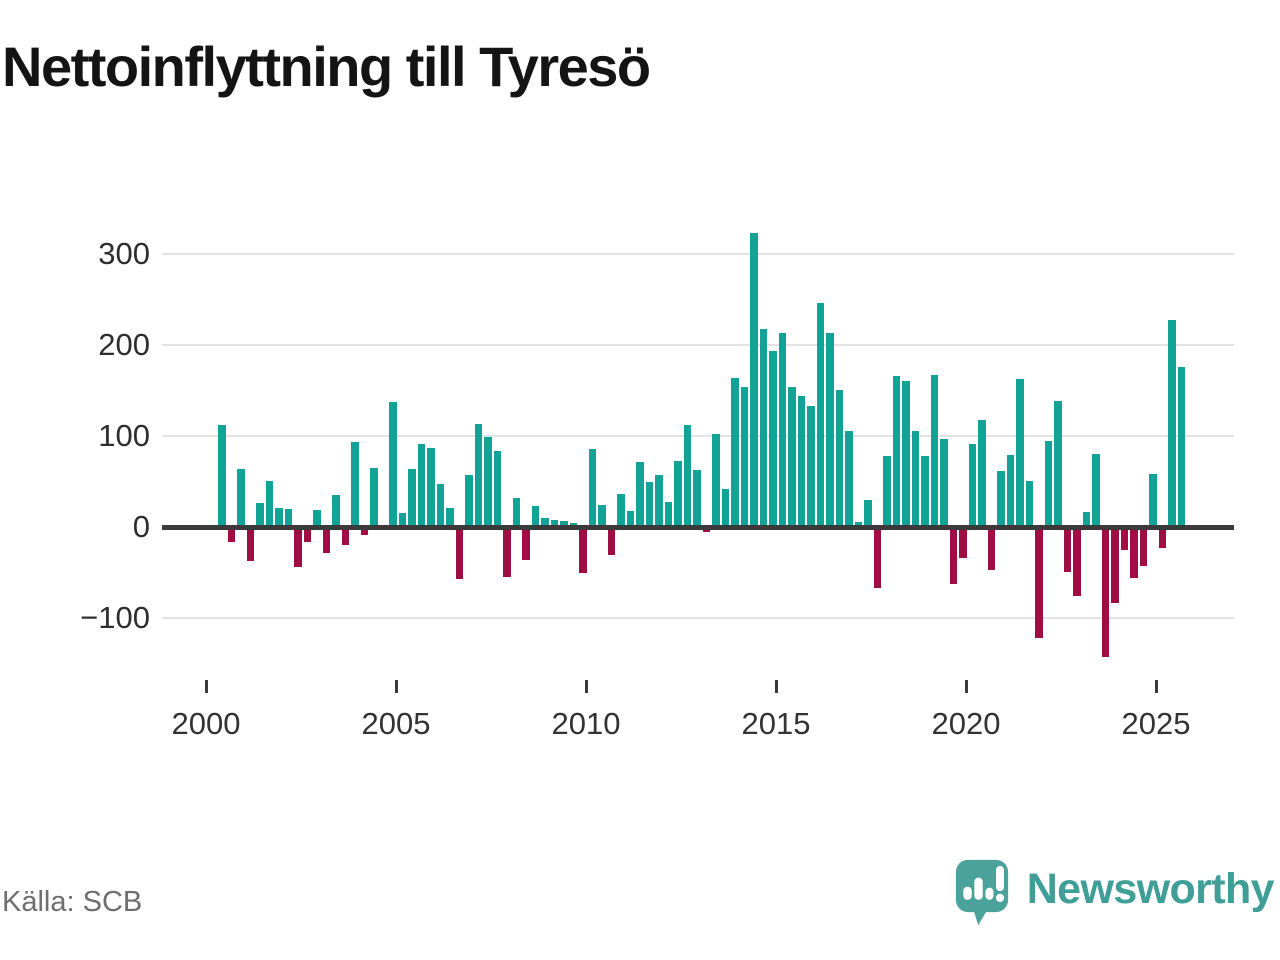 The width and height of the screenshot is (1280, 960). I want to click on y-axis-label: 100, so click(124, 435).